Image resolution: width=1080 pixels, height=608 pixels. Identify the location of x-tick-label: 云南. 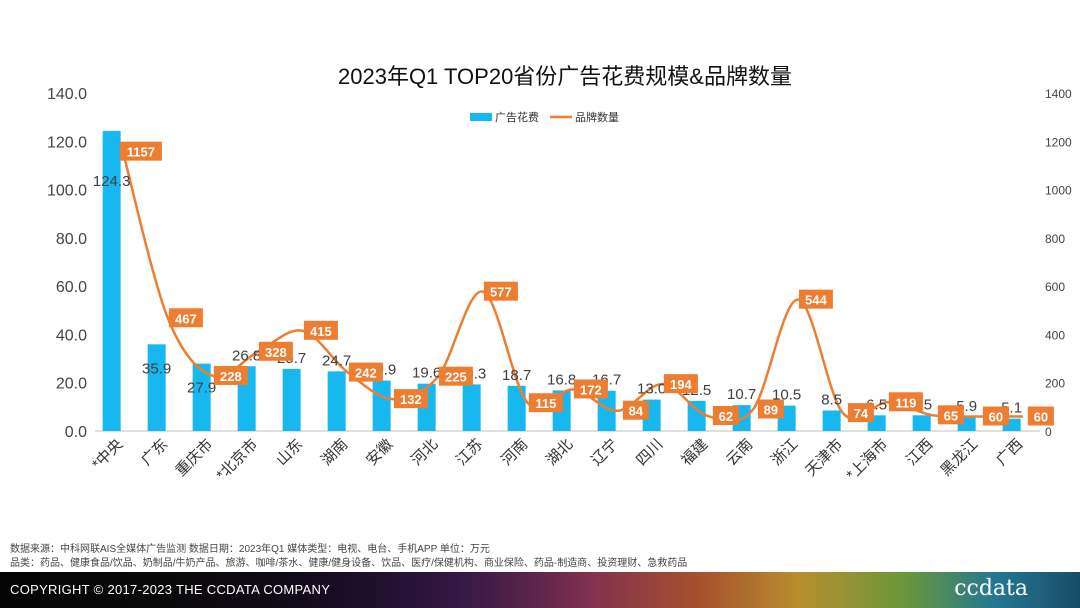
(739, 452).